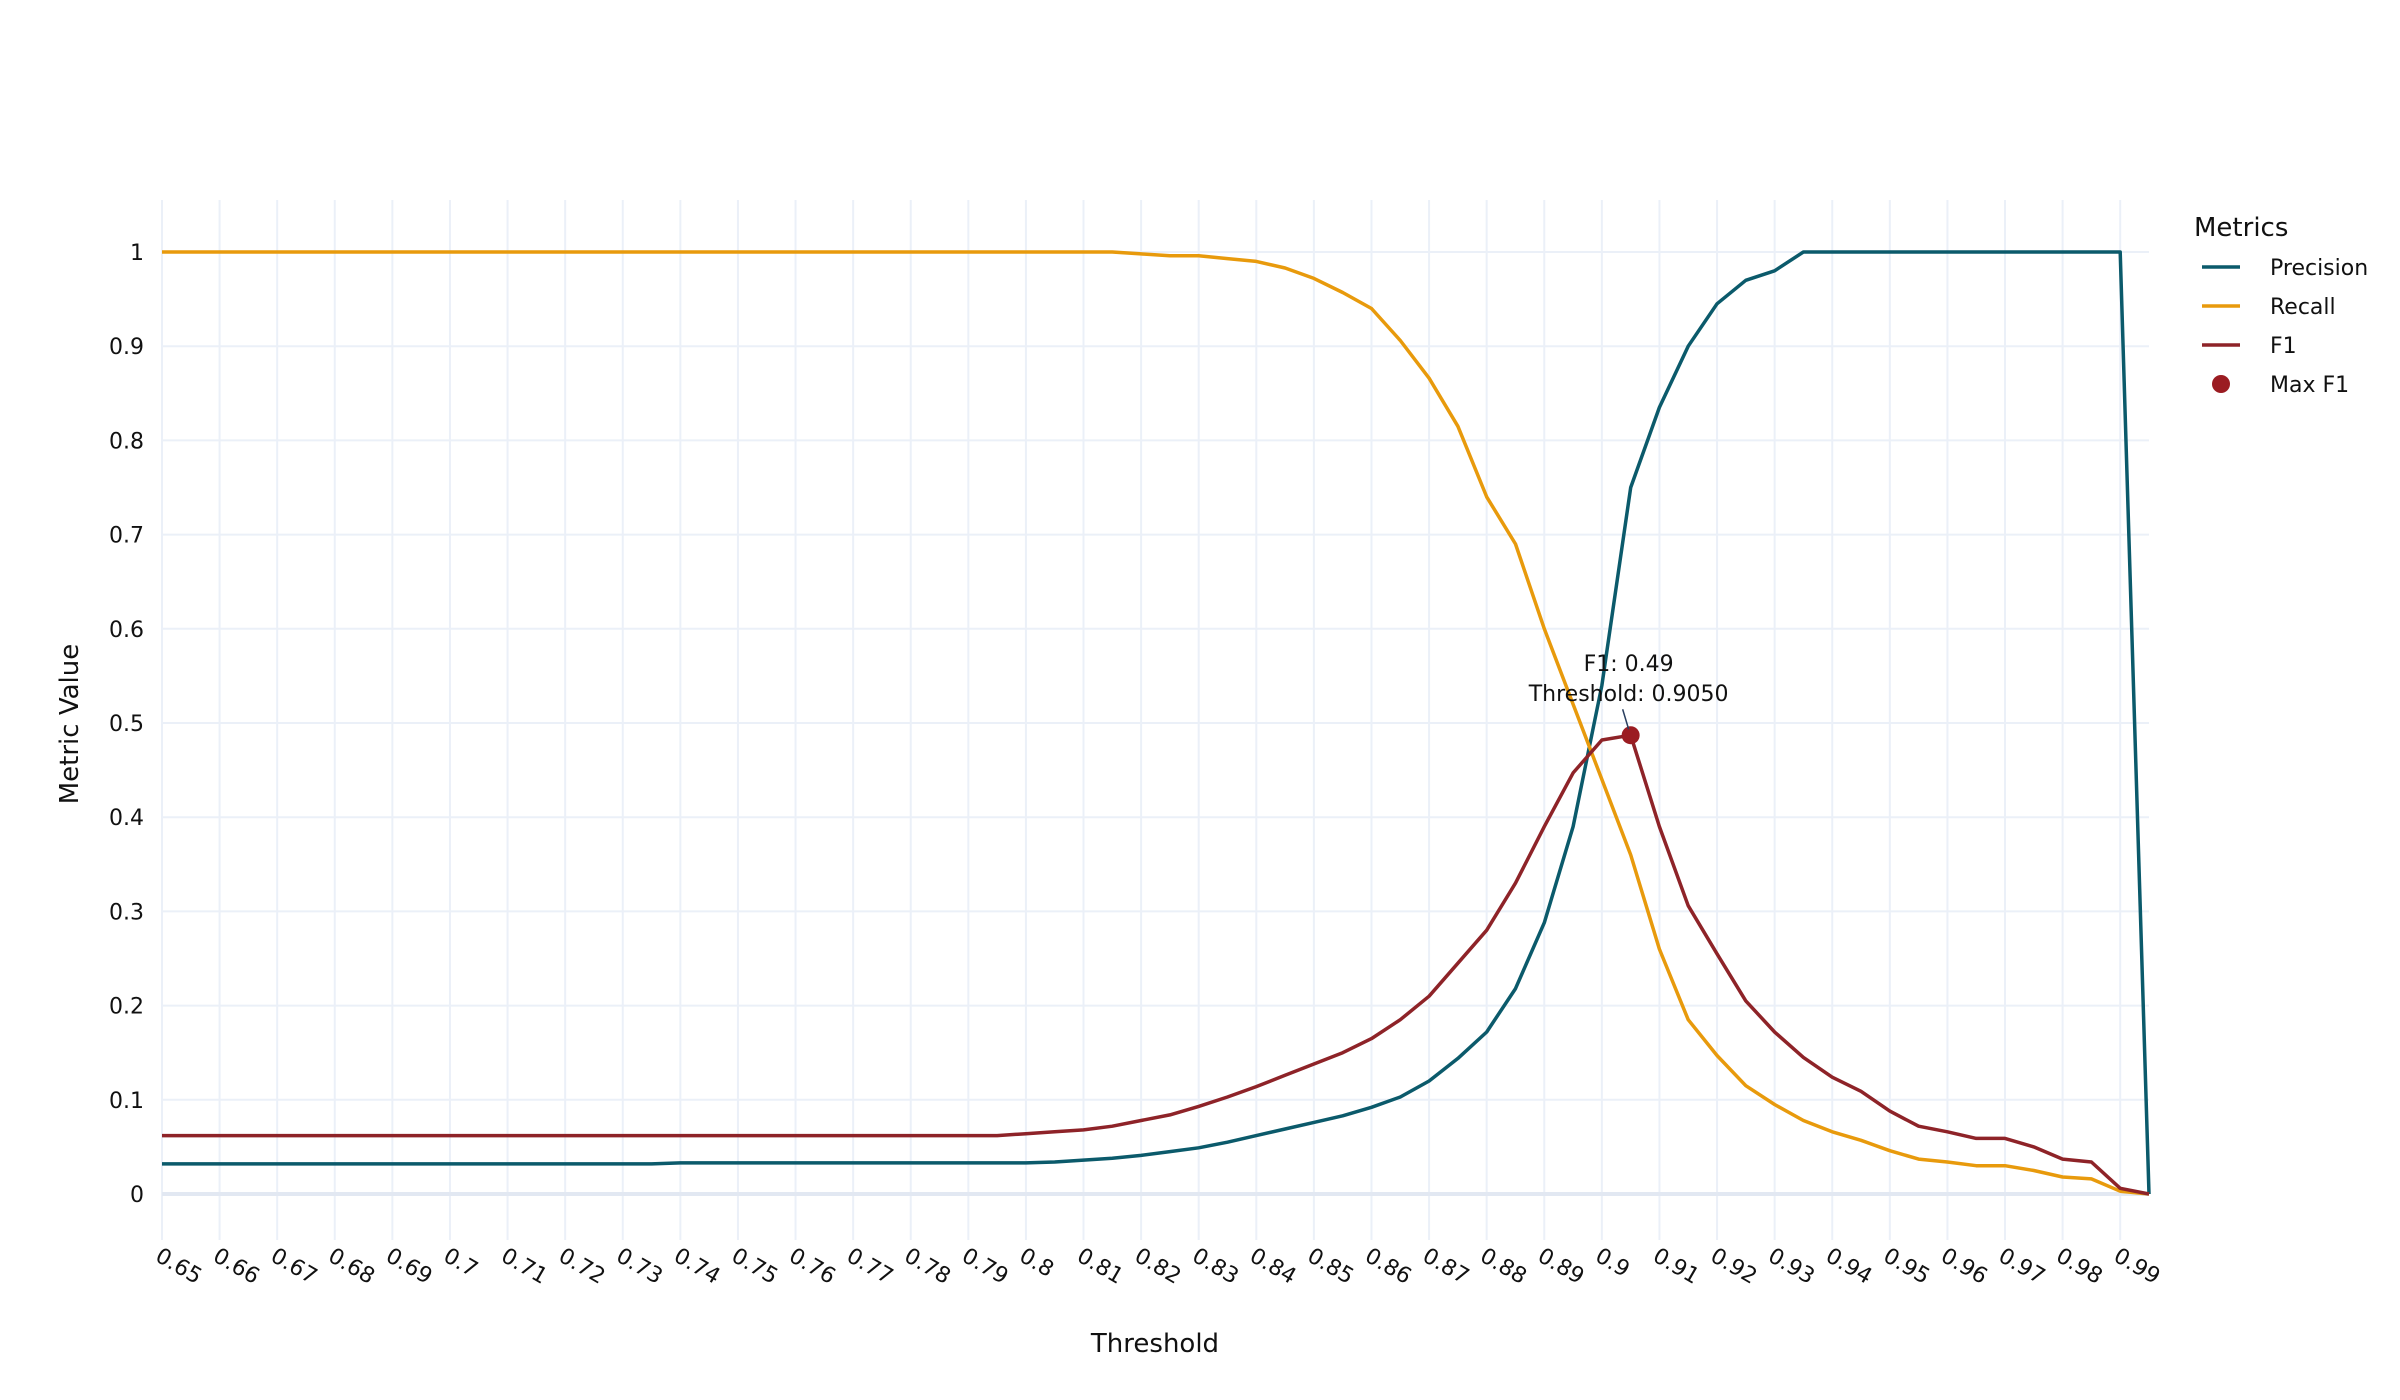 The width and height of the screenshot is (2400, 1400). Describe the element at coordinates (1628, 694) in the screenshot. I see `annotation-threshold-text: Threshold: 0.9050` at that location.